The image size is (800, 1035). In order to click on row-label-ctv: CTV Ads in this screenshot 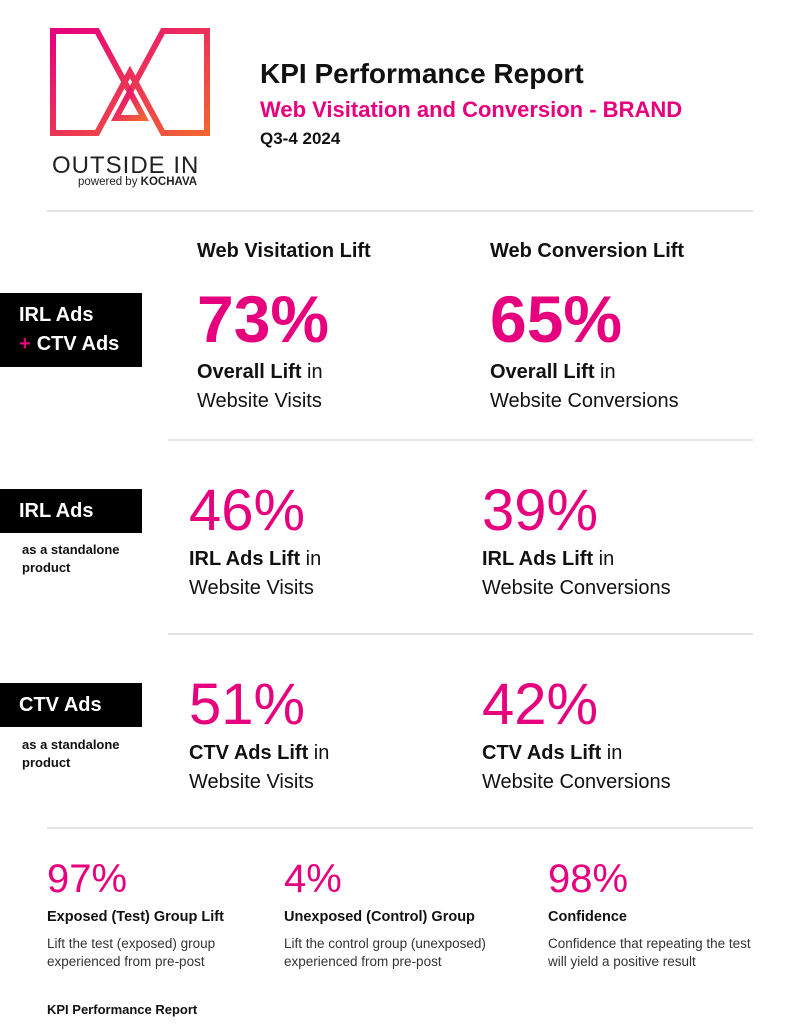, I will do `click(71, 705)`.